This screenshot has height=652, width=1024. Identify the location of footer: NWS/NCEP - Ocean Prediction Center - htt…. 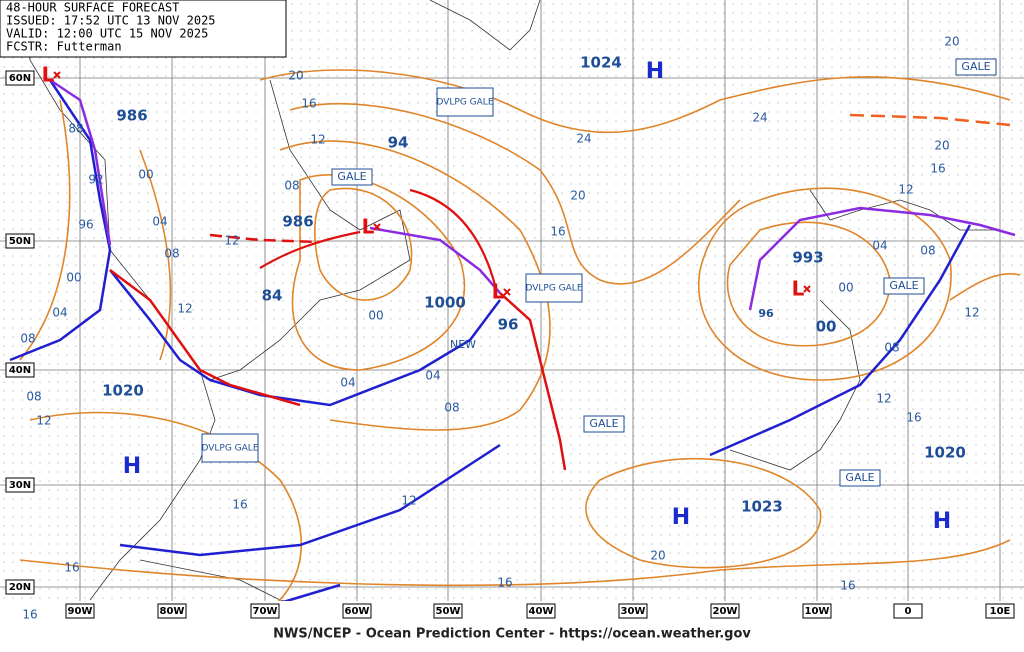
(512, 634).